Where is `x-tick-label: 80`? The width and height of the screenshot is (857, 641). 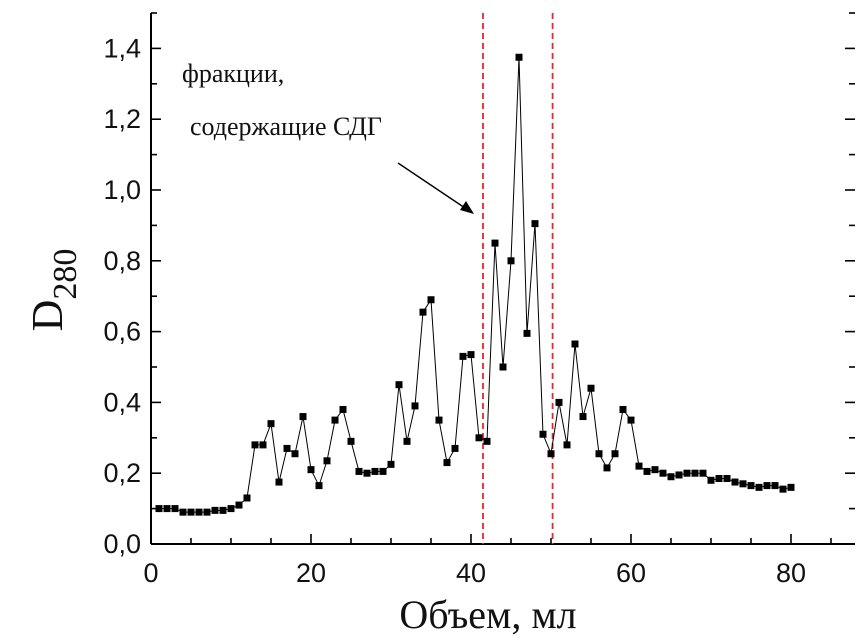
x-tick-label: 80 is located at coordinates (791, 573).